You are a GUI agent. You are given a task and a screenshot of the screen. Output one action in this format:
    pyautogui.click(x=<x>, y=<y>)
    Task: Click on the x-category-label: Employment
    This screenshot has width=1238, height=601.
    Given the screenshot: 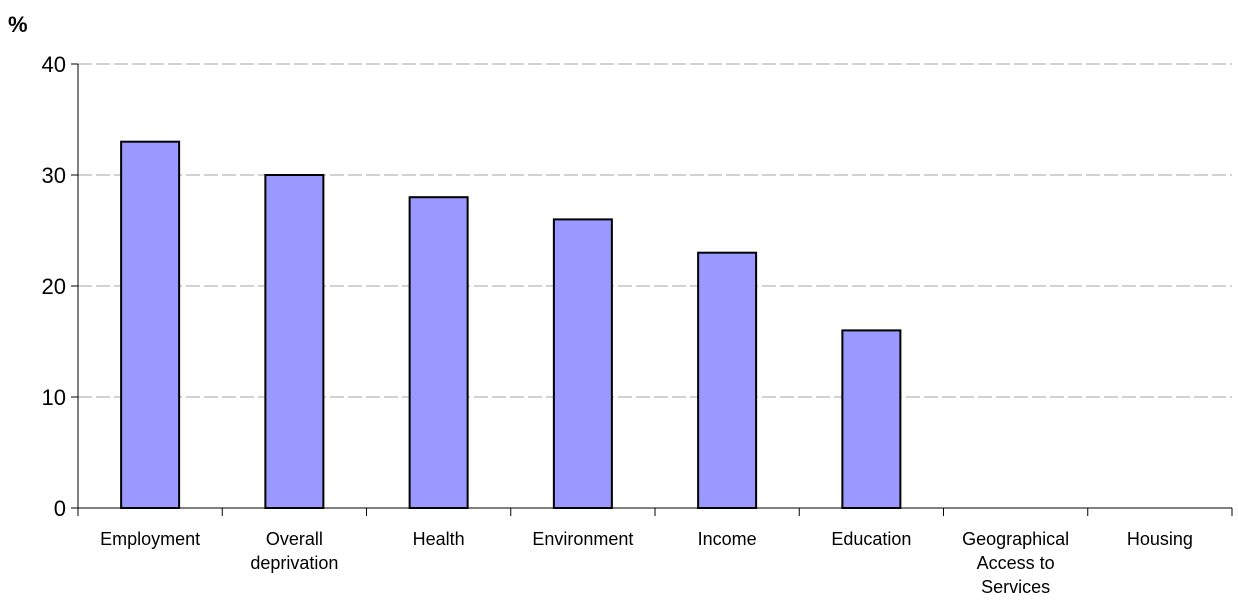 What is the action you would take?
    pyautogui.click(x=150, y=539)
    